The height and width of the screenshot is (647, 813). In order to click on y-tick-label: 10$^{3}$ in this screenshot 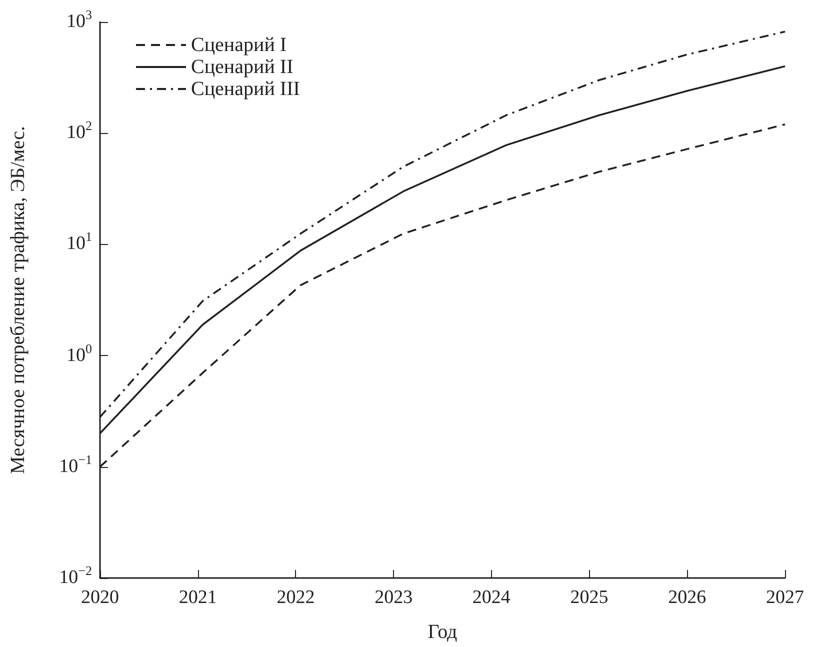, I will do `click(79, 20)`.